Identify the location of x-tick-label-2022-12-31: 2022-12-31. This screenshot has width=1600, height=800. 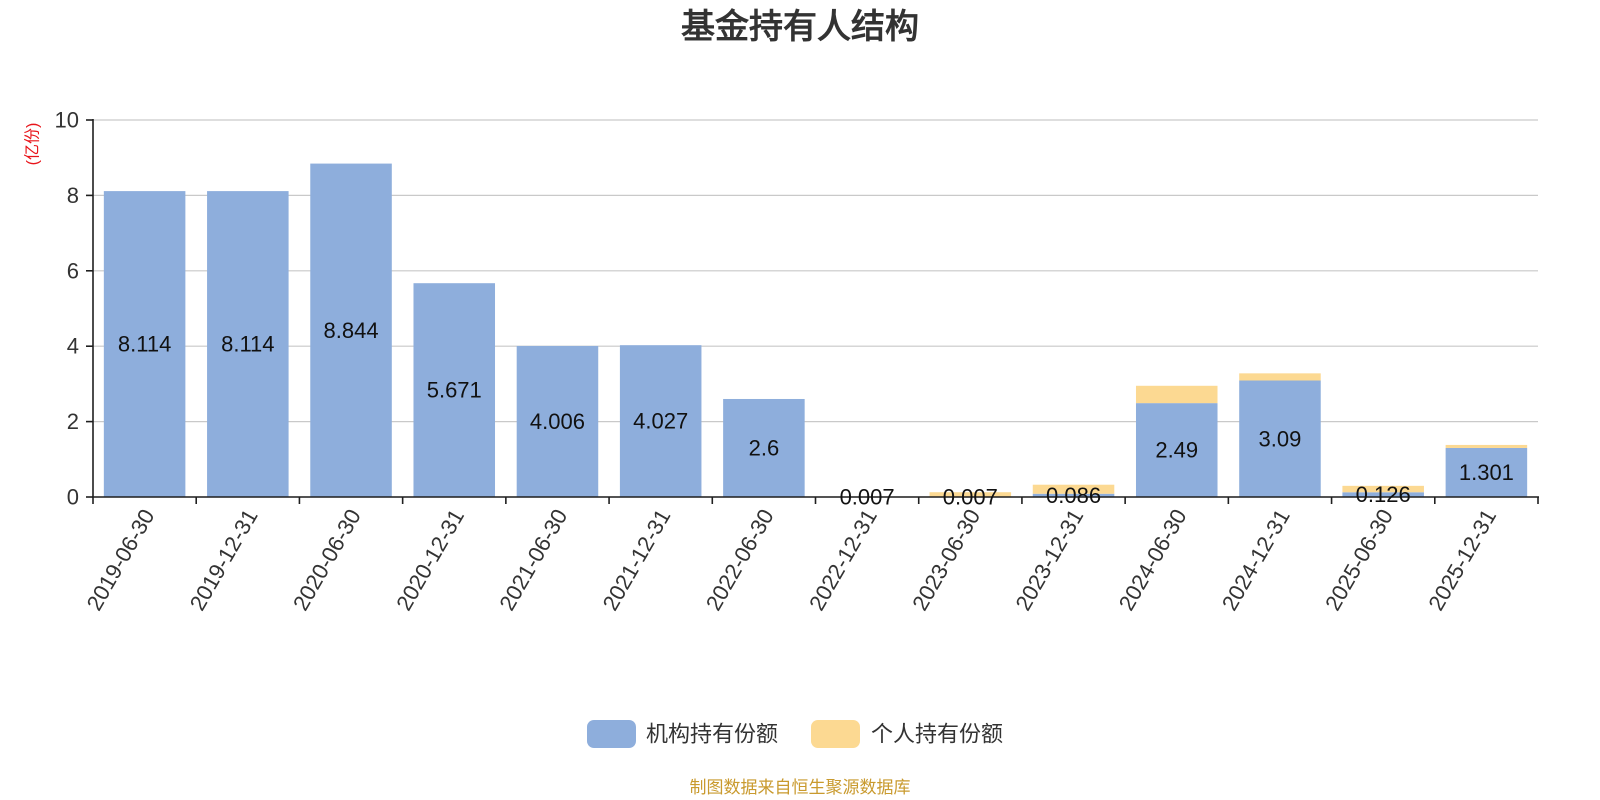
(843, 560).